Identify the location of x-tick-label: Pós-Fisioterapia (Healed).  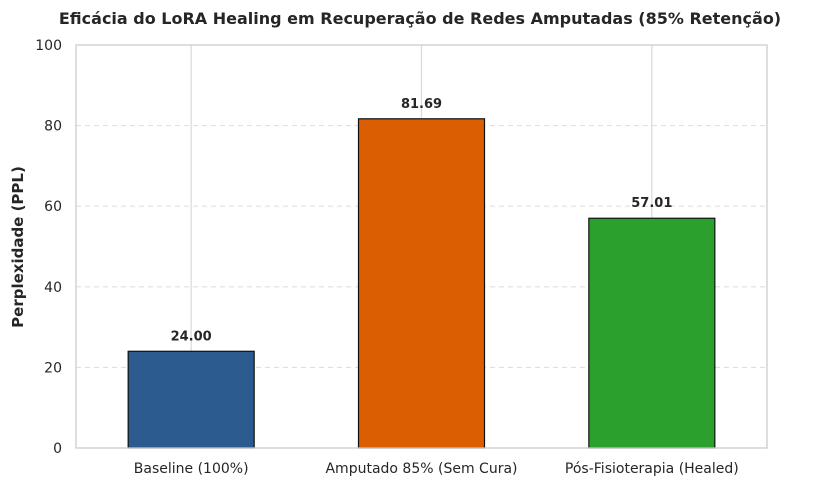
(652, 469).